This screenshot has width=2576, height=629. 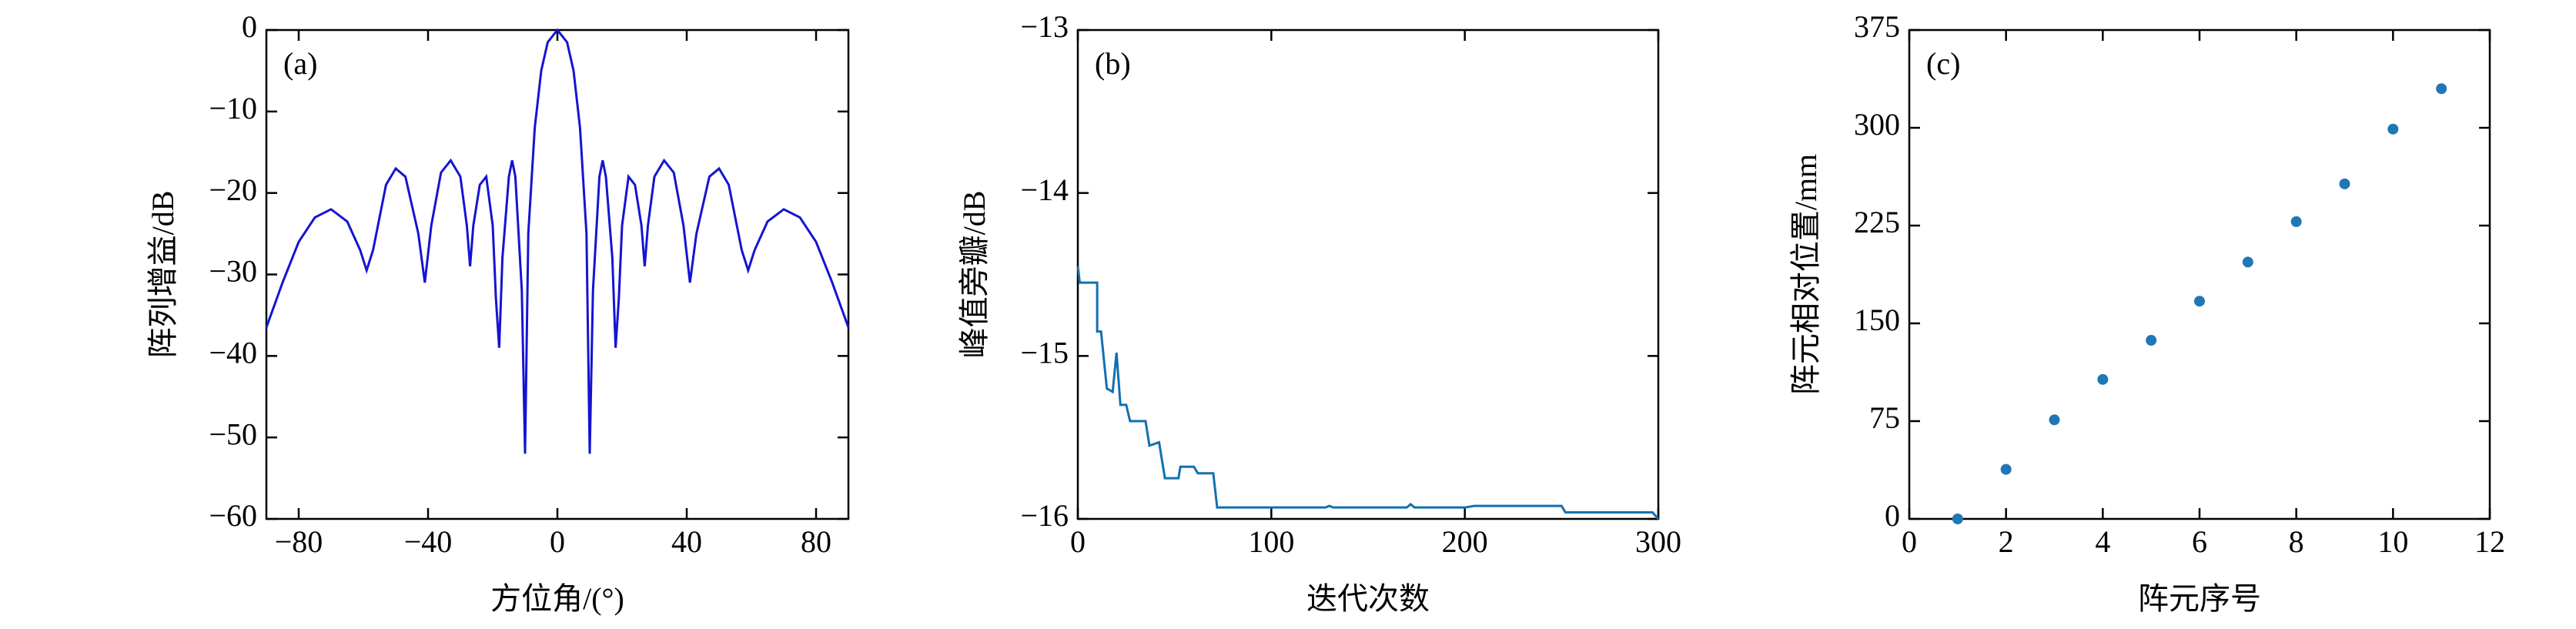 I want to click on y-tick-label: −20, so click(x=233, y=189).